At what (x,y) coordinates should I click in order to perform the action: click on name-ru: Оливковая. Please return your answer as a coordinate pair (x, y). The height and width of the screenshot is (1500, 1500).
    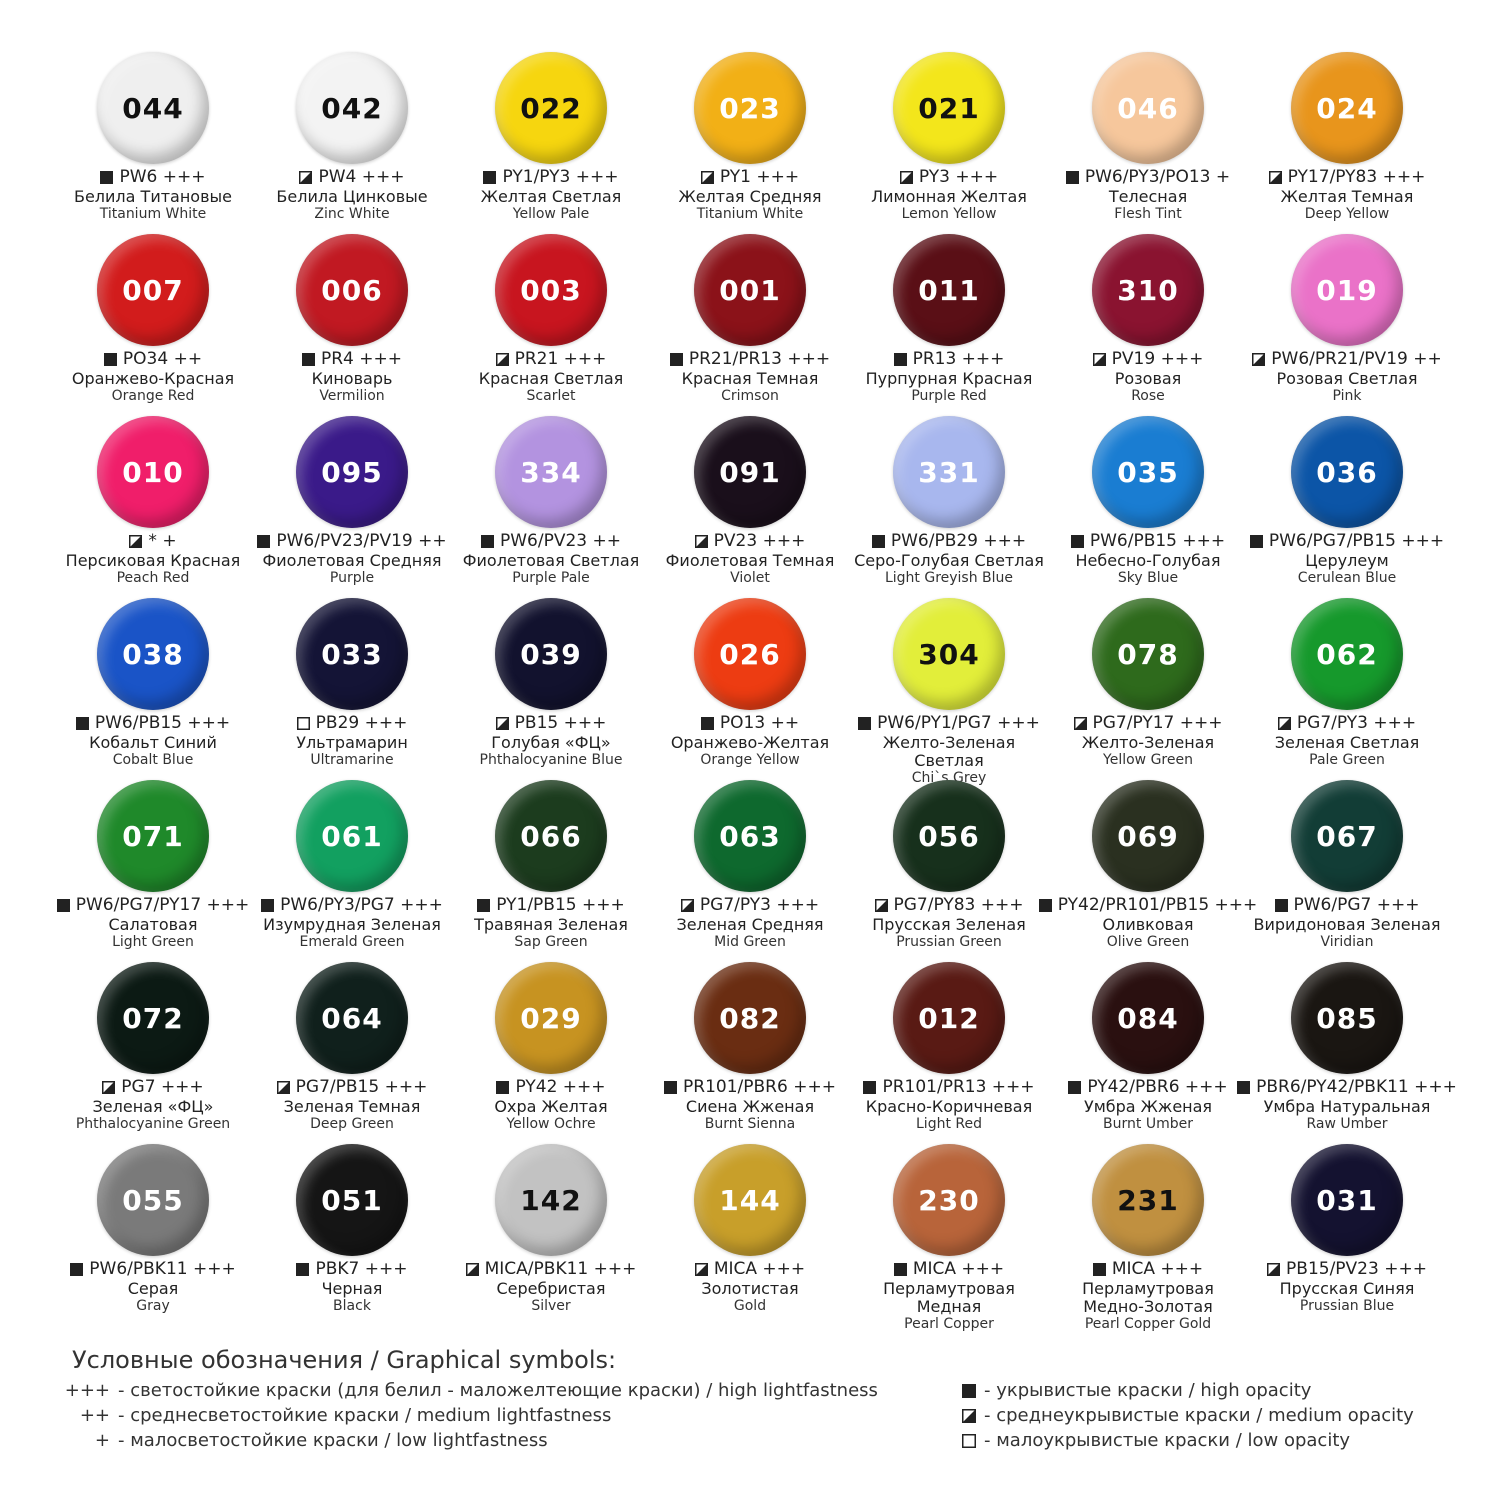
    Looking at the image, I should click on (1148, 924).